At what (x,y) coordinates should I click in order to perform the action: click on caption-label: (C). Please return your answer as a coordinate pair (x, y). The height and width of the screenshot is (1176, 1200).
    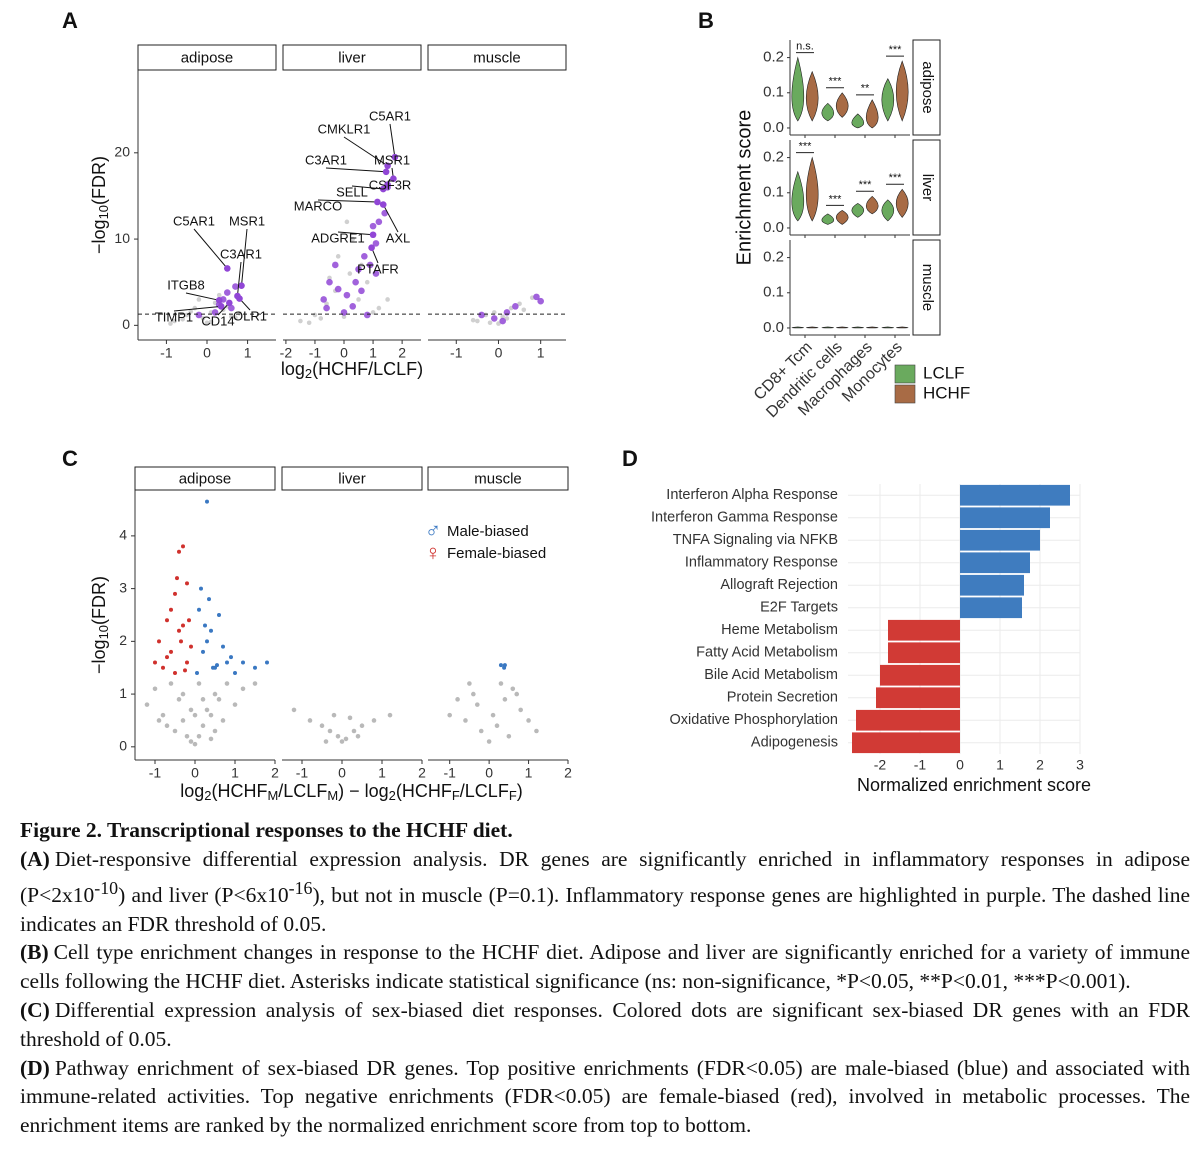
    Looking at the image, I should click on (35, 1009).